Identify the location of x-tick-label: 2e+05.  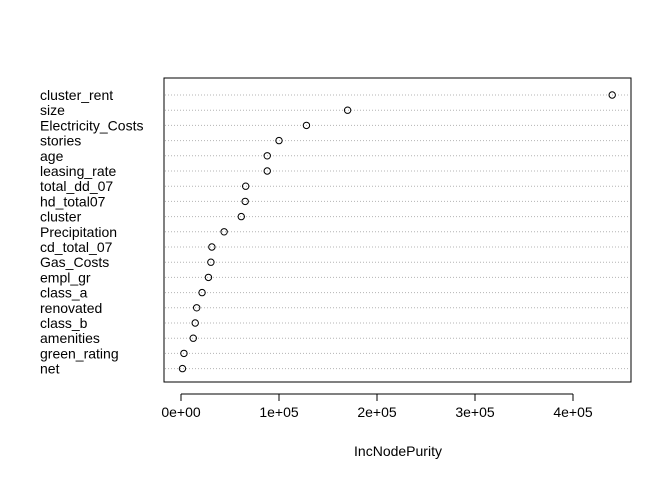
(377, 412).